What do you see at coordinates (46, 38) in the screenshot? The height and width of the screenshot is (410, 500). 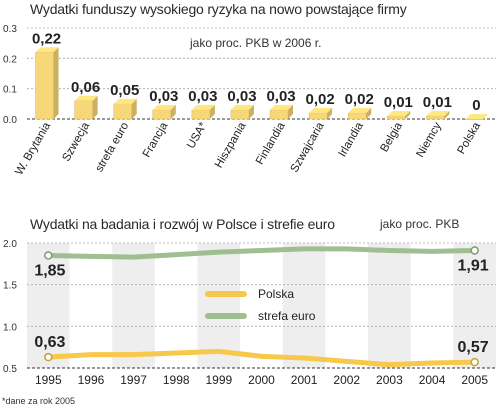 I see `data-label: 0,22` at bounding box center [46, 38].